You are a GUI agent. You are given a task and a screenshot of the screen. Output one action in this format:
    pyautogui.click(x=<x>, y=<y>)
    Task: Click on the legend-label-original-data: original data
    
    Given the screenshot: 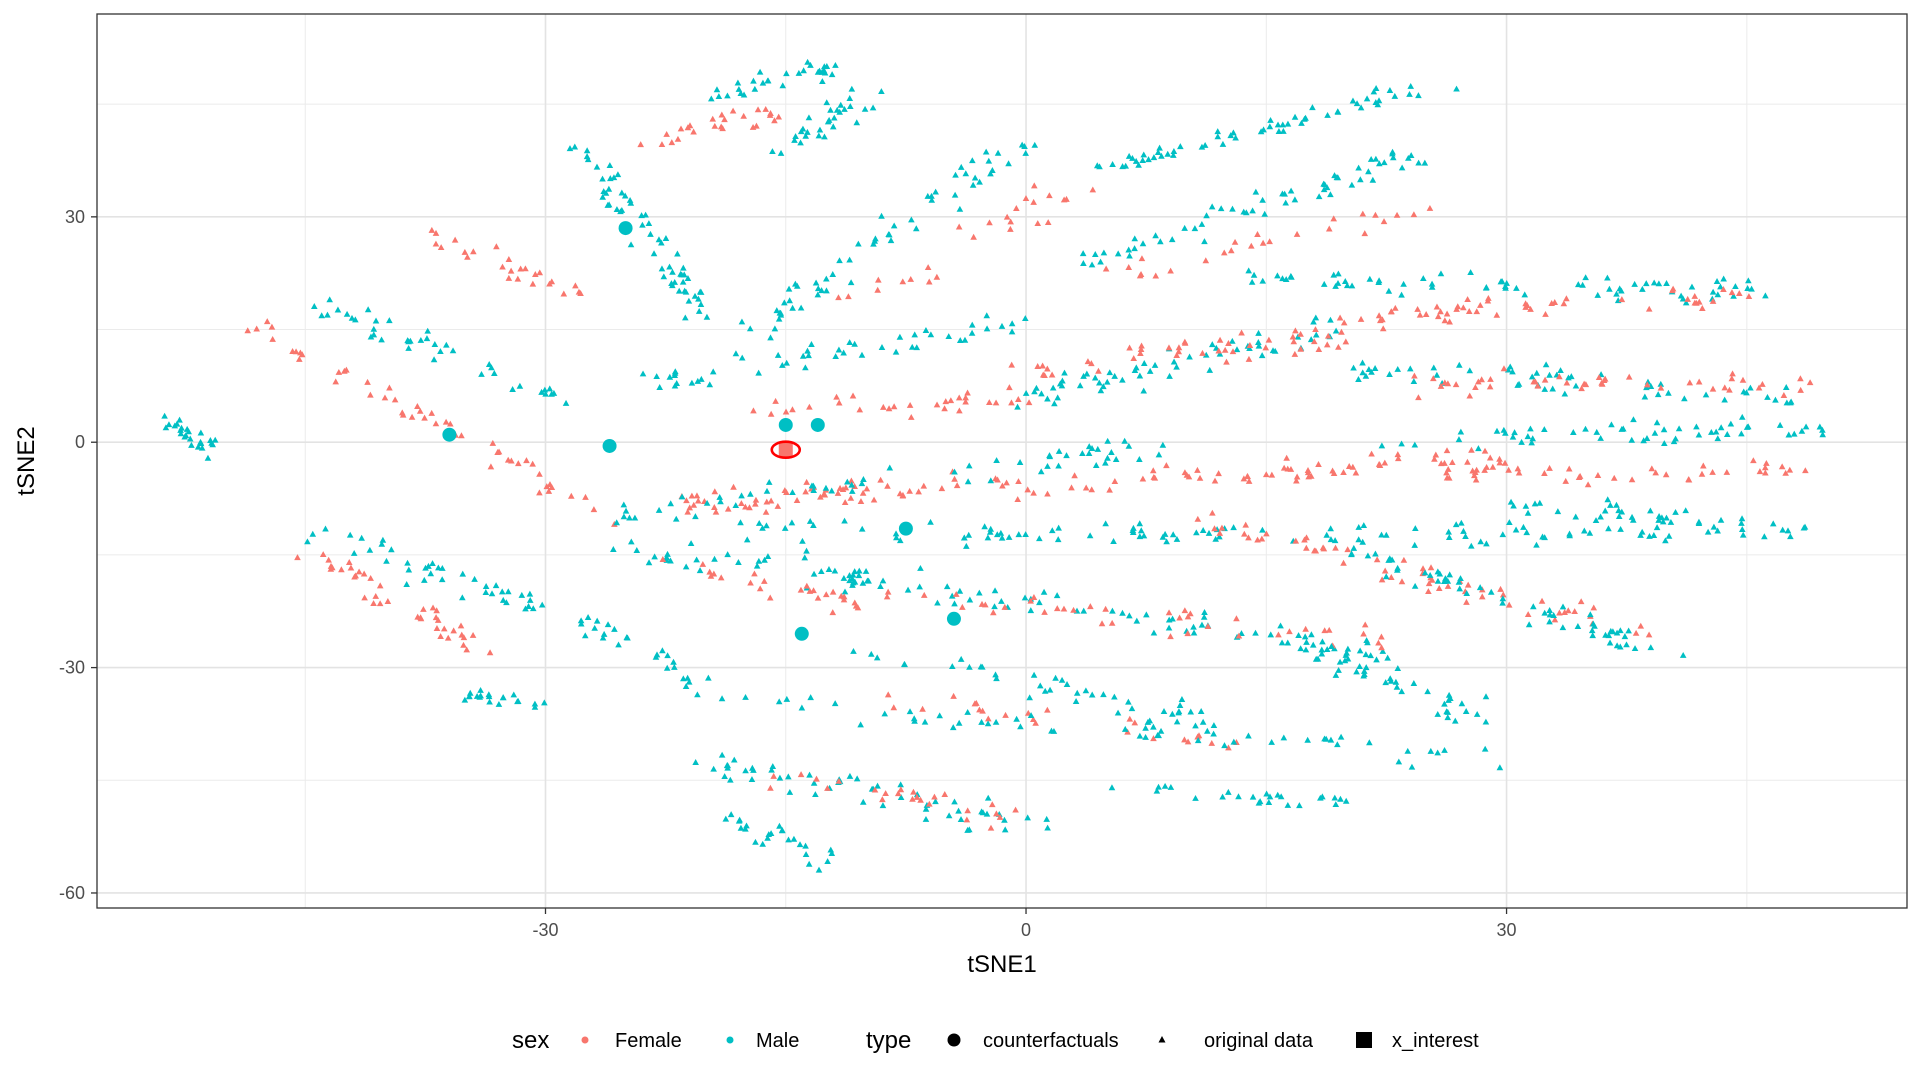 What is the action you would take?
    pyautogui.click(x=1259, y=1041)
    